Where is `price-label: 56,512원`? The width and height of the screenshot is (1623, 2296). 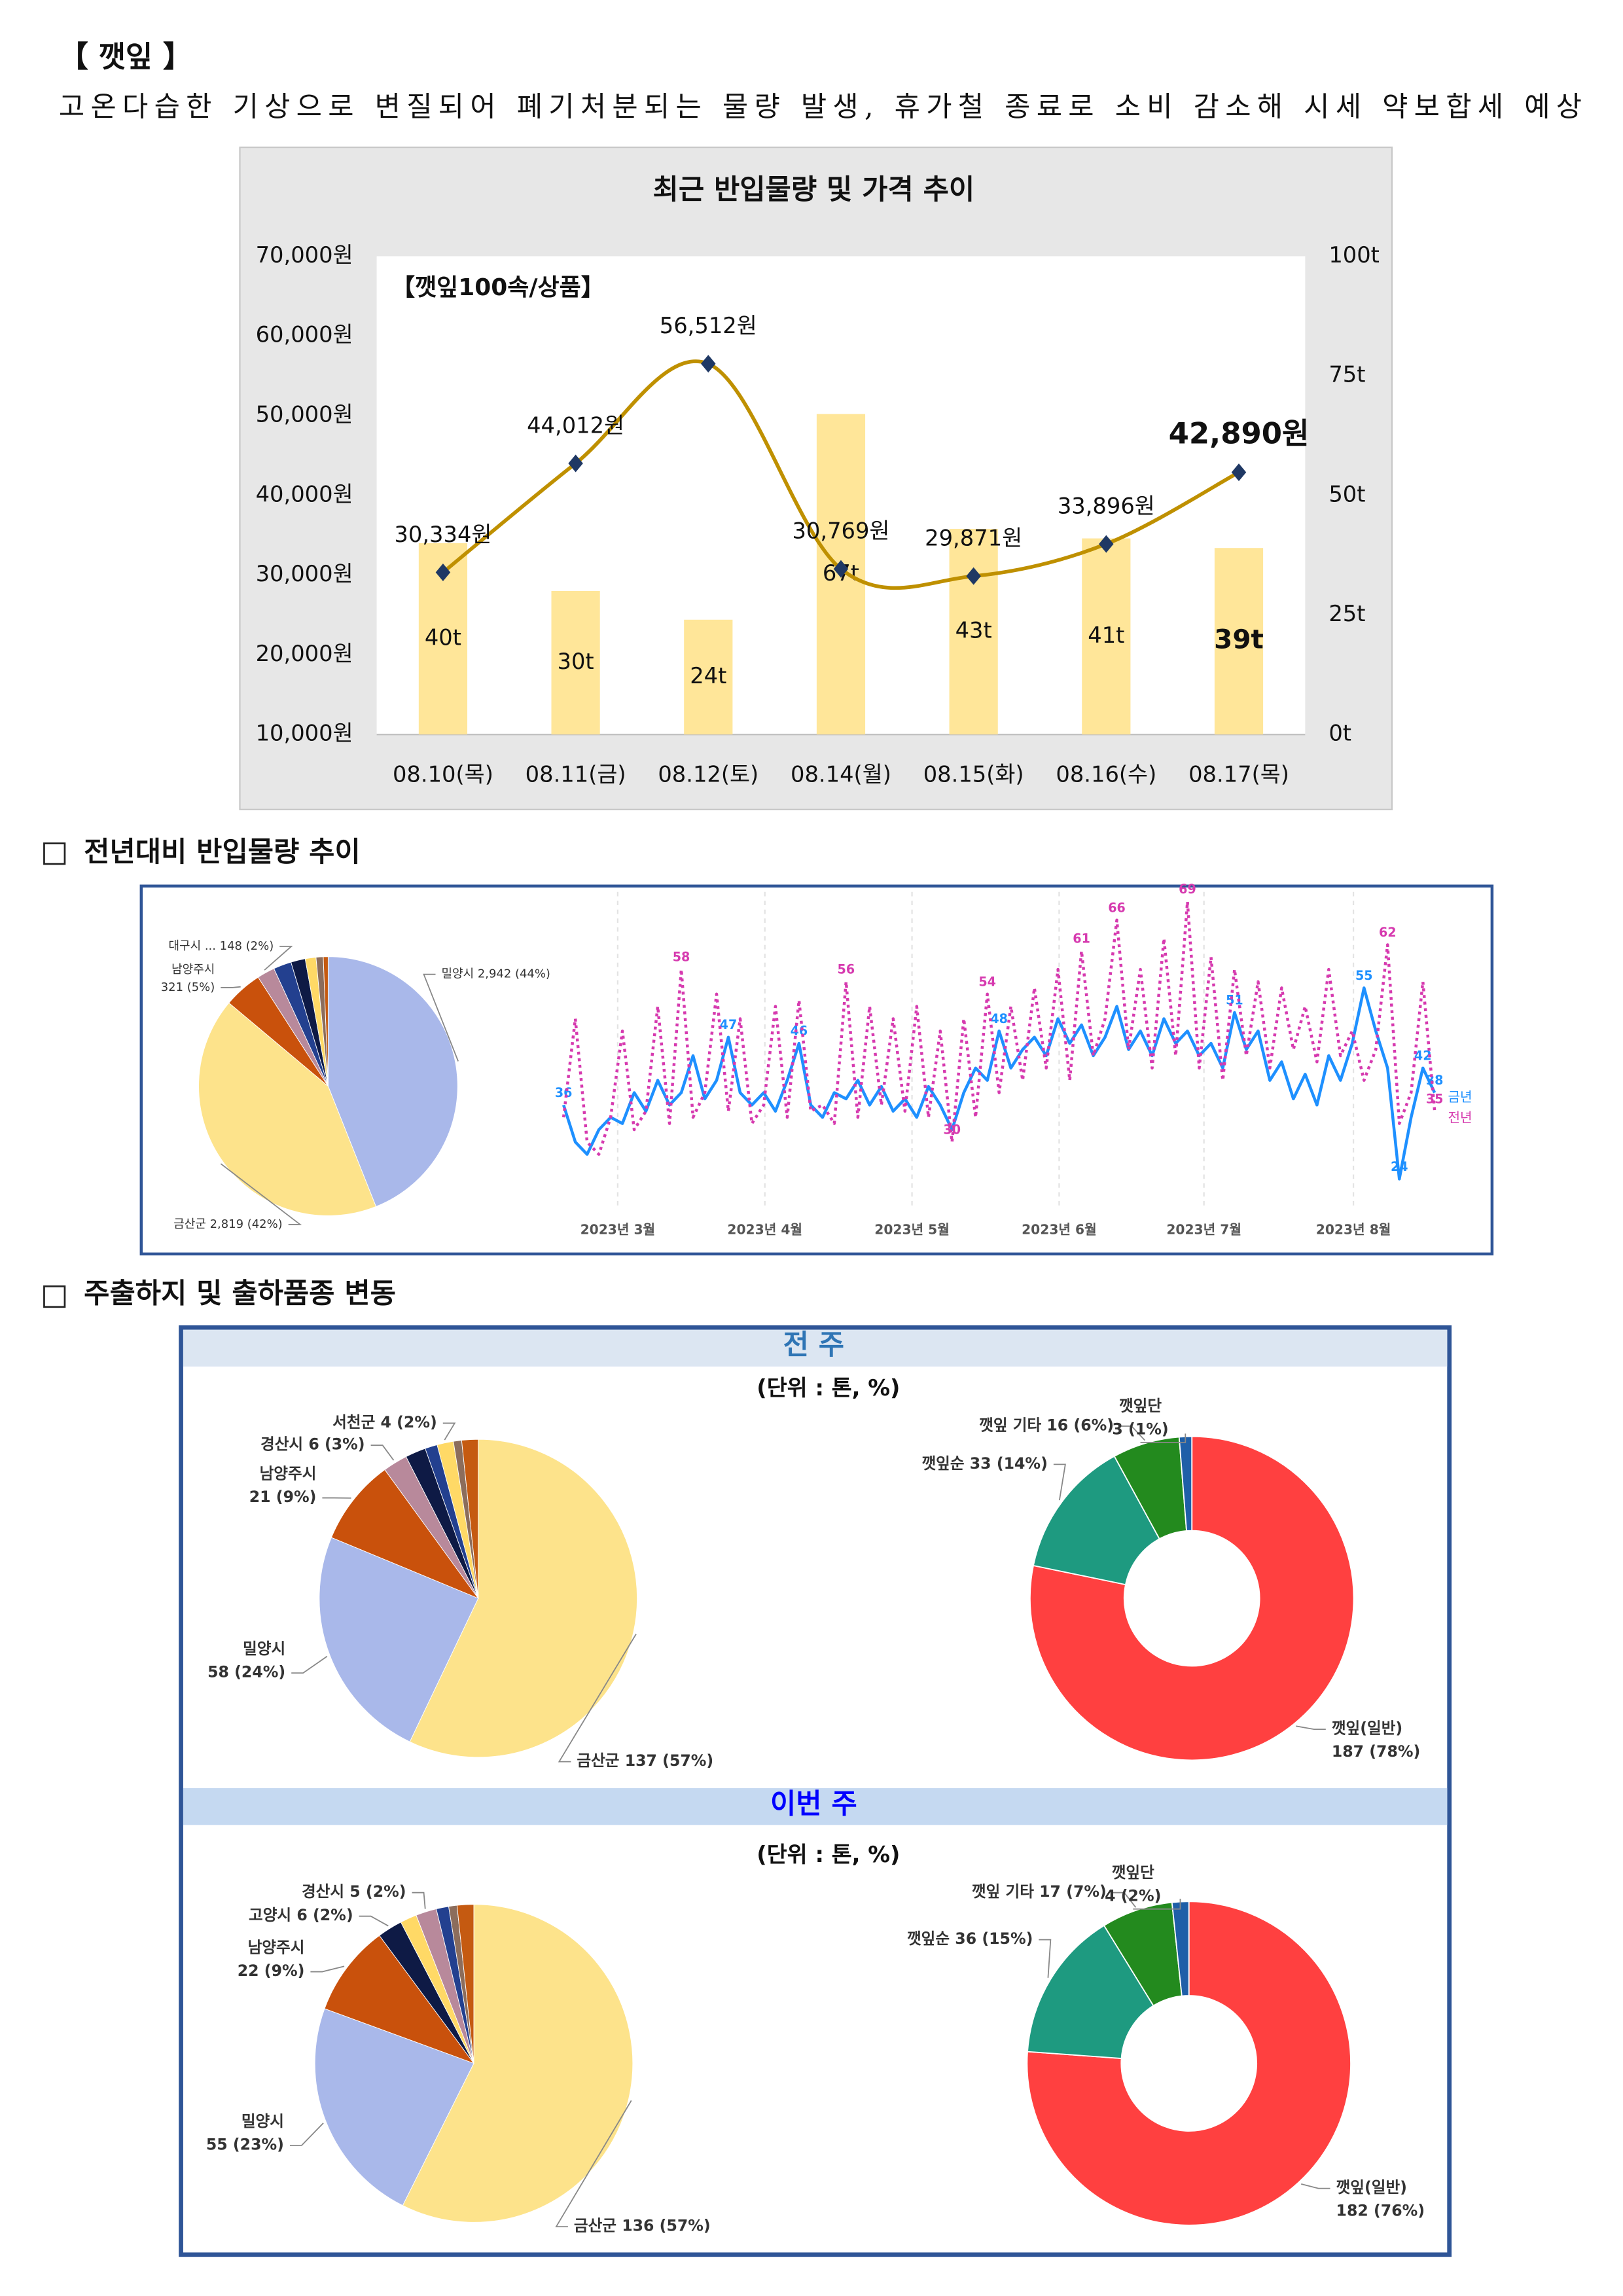 price-label: 56,512원 is located at coordinates (708, 325).